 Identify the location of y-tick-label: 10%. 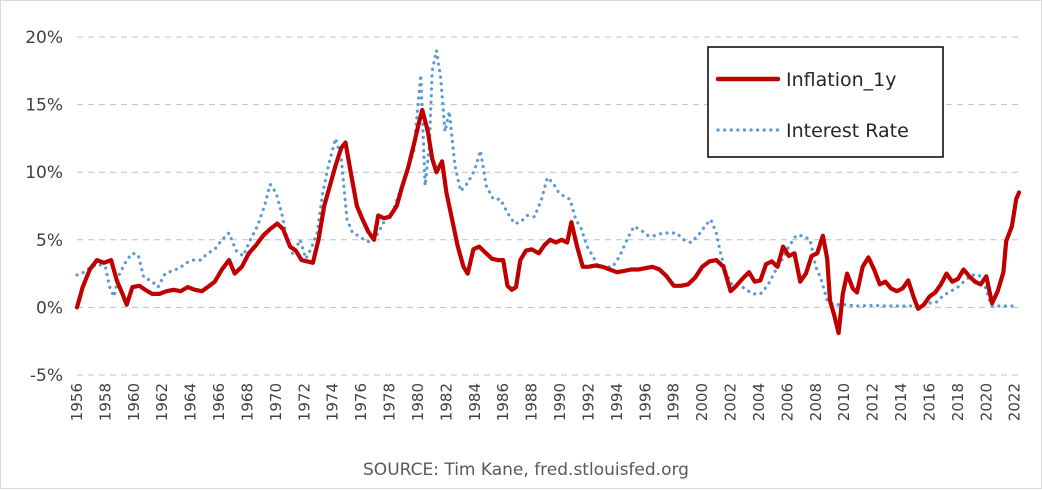
(44, 173).